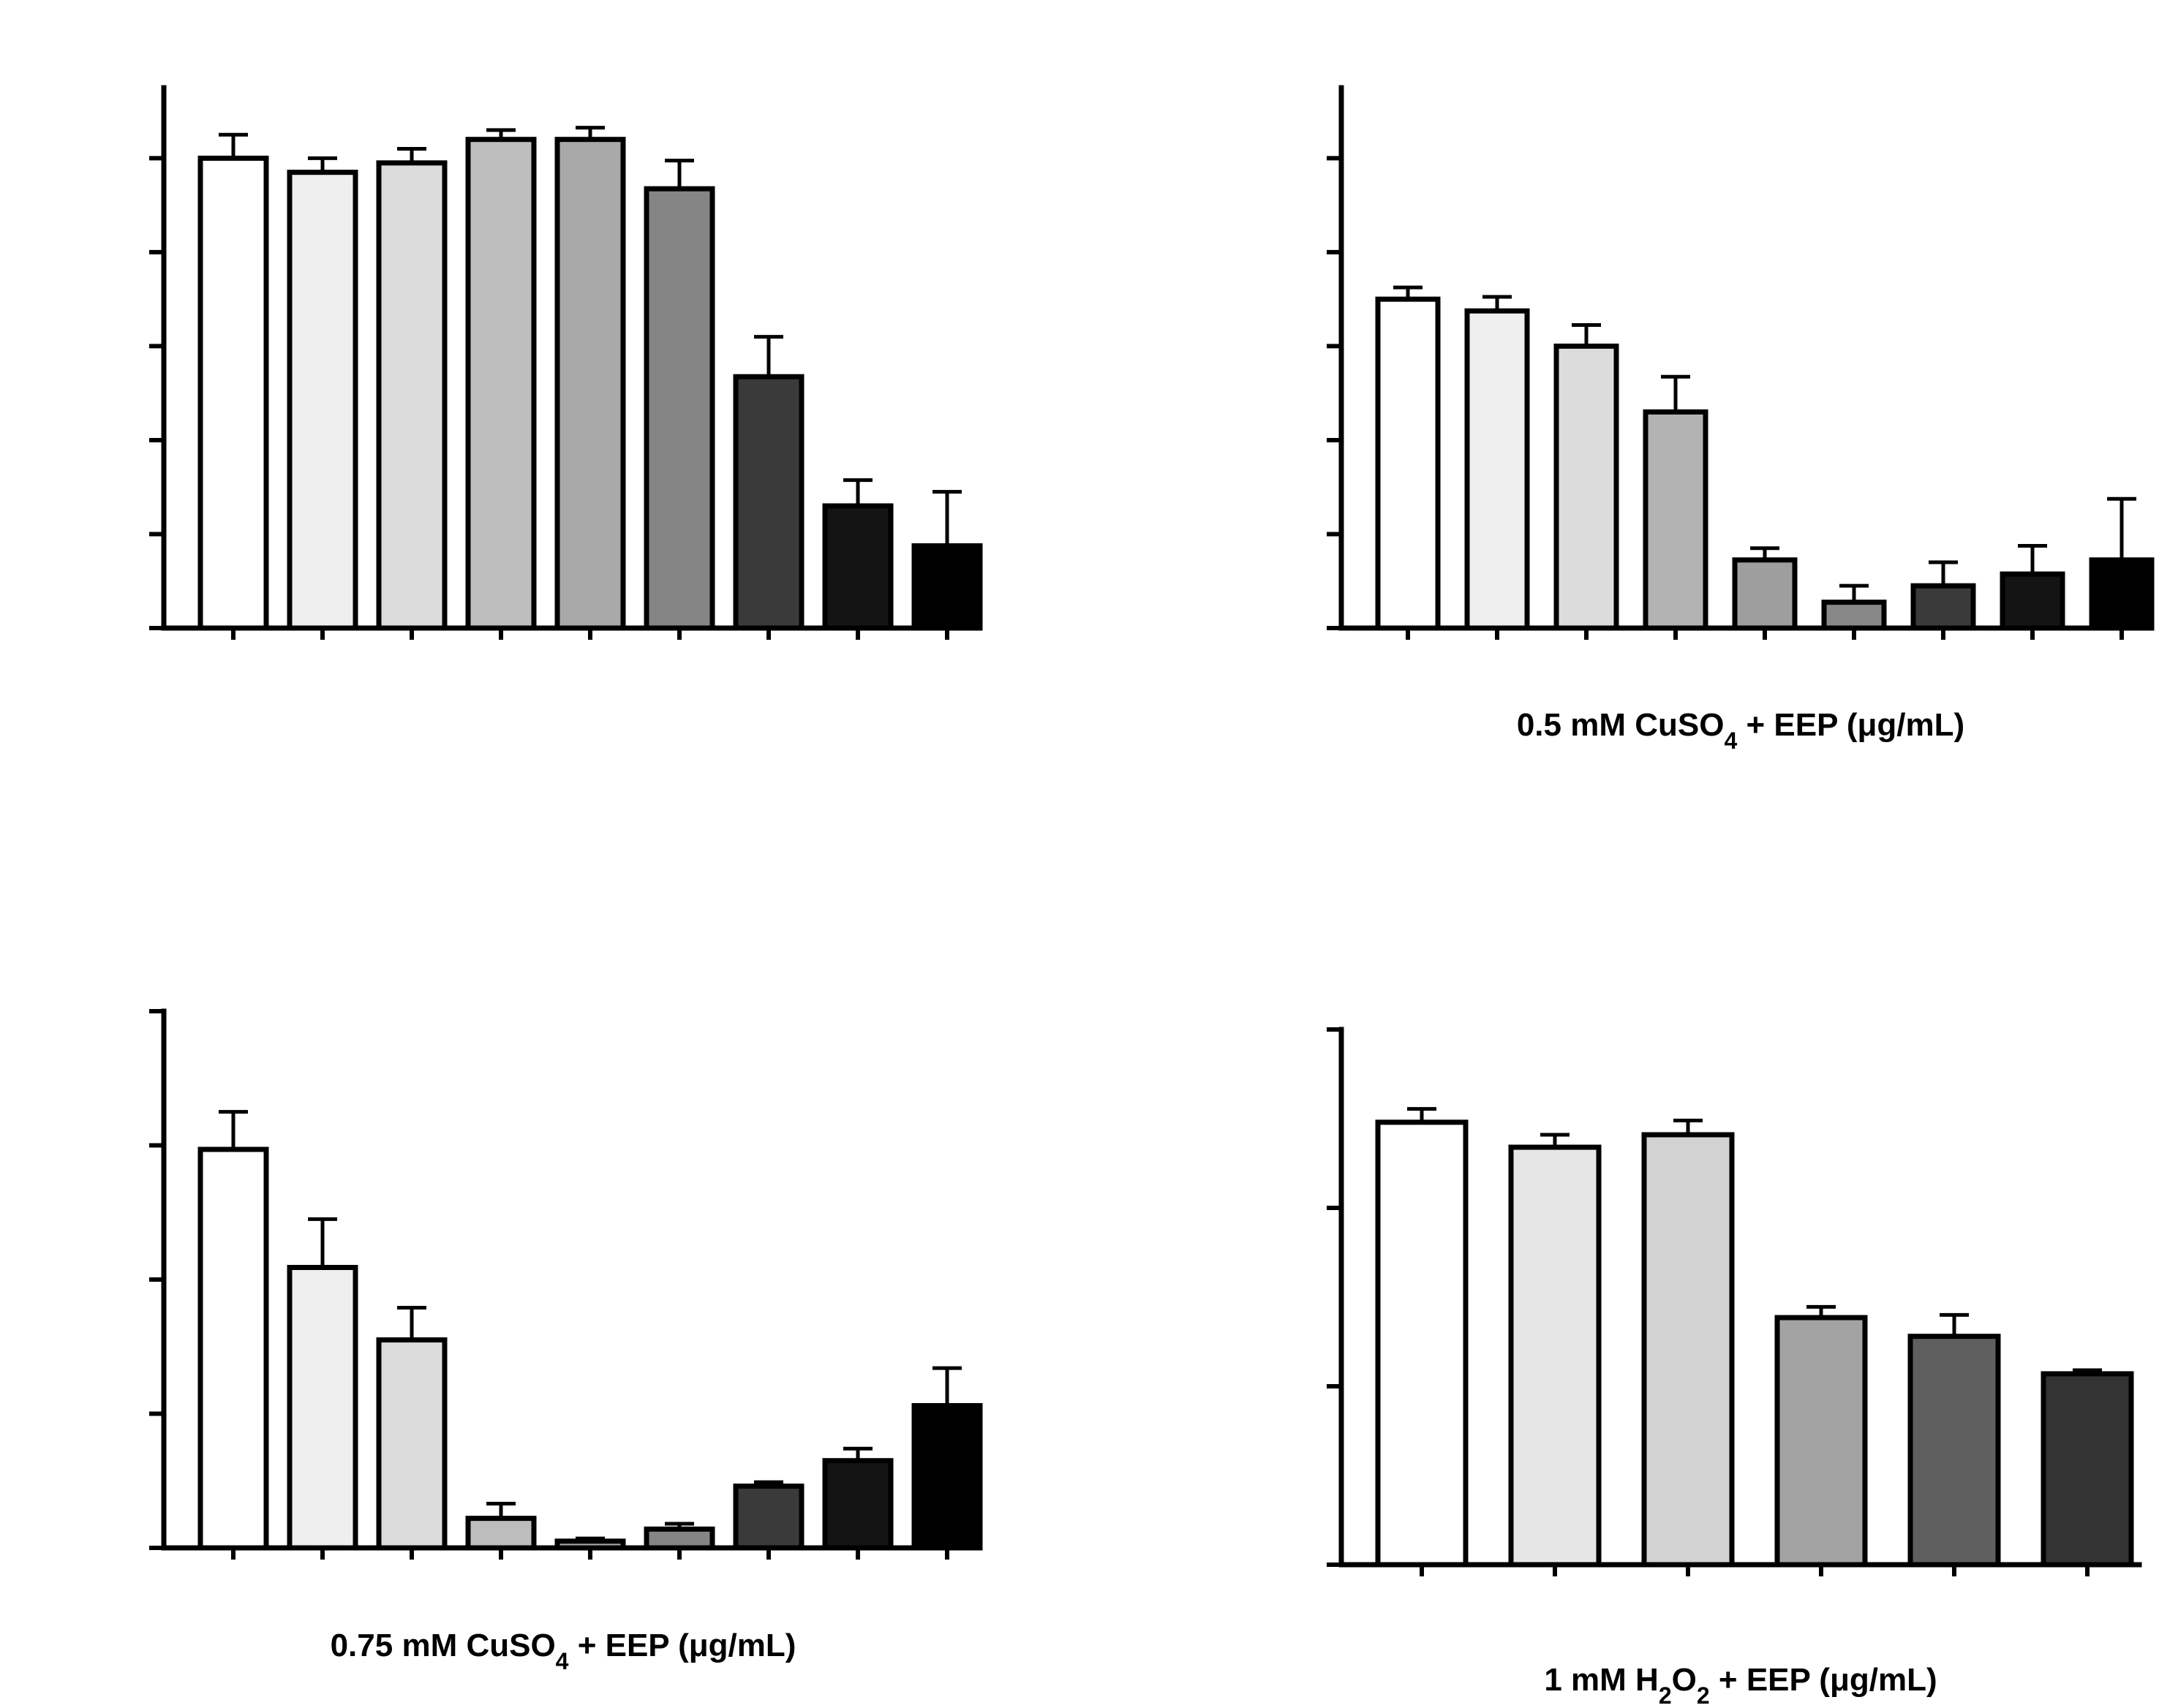  I want to click on x-axis-title: 0.5 mM CuSO4 + EEP (μg/mL), so click(1740, 730).